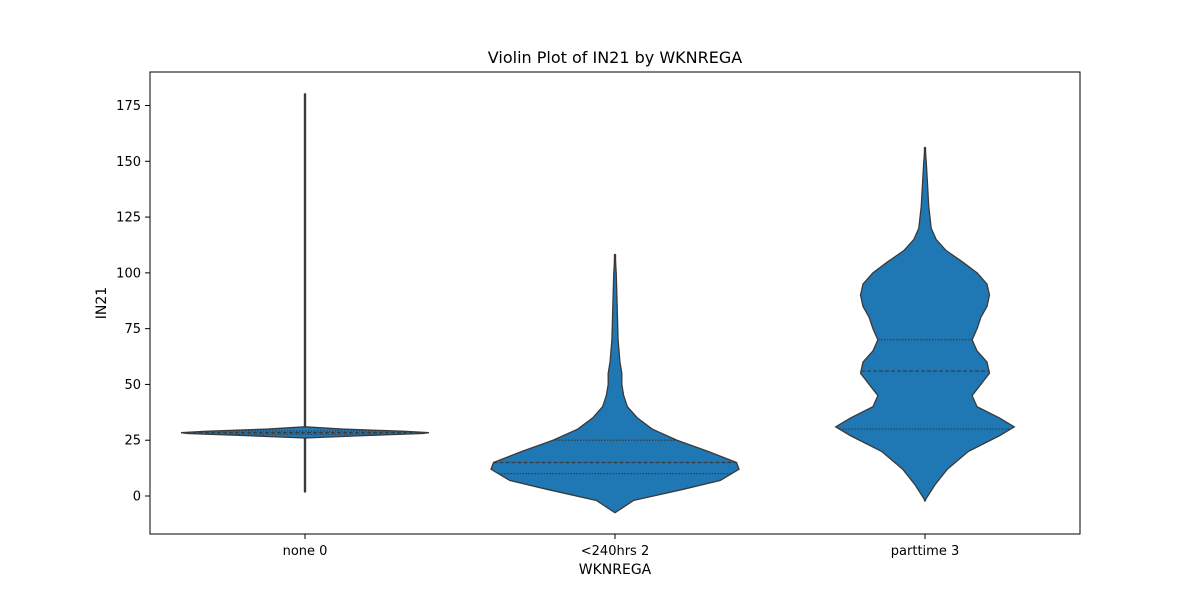 The width and height of the screenshot is (1200, 600). Describe the element at coordinates (102, 303) in the screenshot. I see `y-axis-label: IN21` at that location.